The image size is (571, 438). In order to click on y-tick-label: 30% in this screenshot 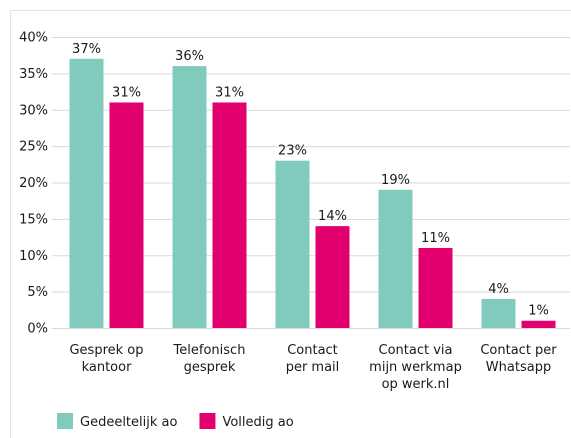, I will do `click(33, 110)`.